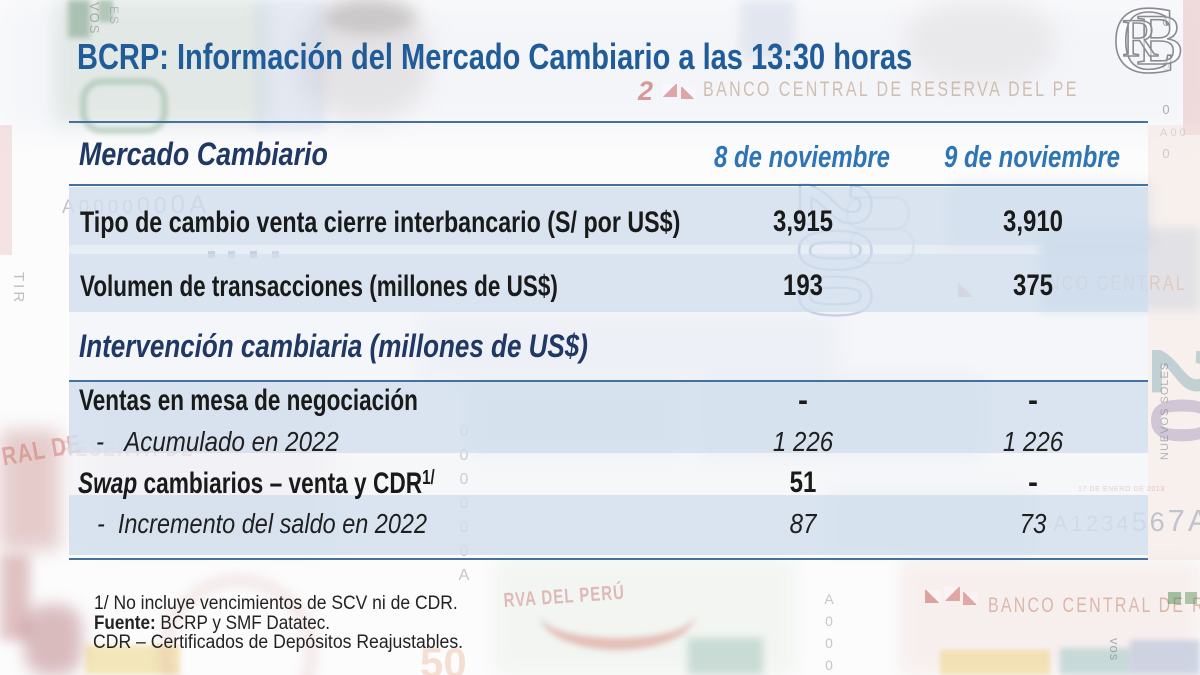  Describe the element at coordinates (114, 16) in the screenshot. I see `svg-text: ES` at that location.